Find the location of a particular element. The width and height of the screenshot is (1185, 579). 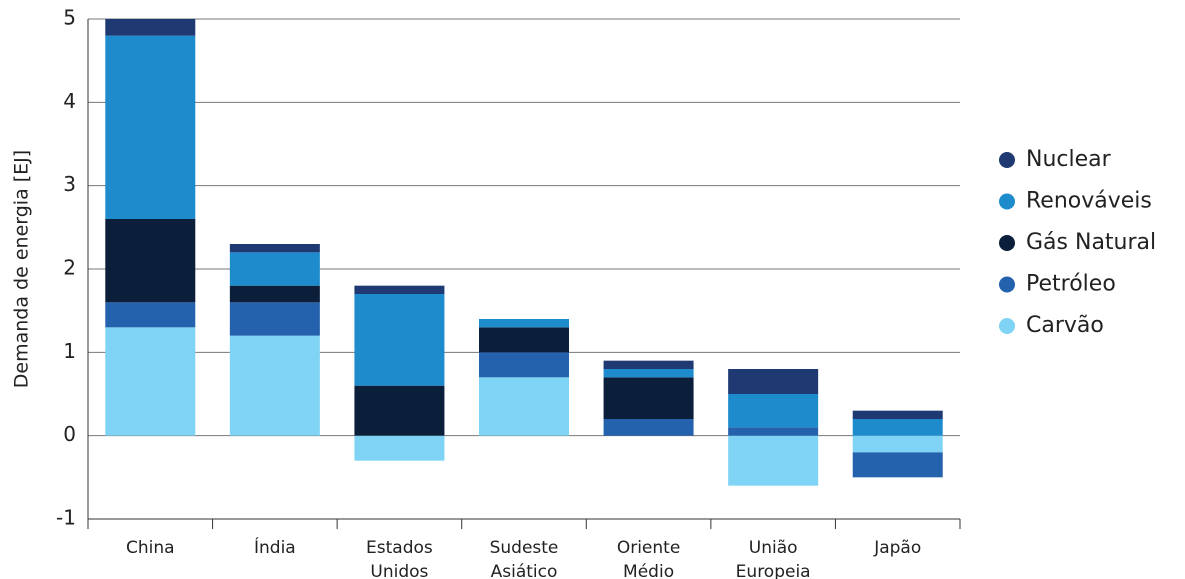

y-tick-label: 5 is located at coordinates (69, 18).